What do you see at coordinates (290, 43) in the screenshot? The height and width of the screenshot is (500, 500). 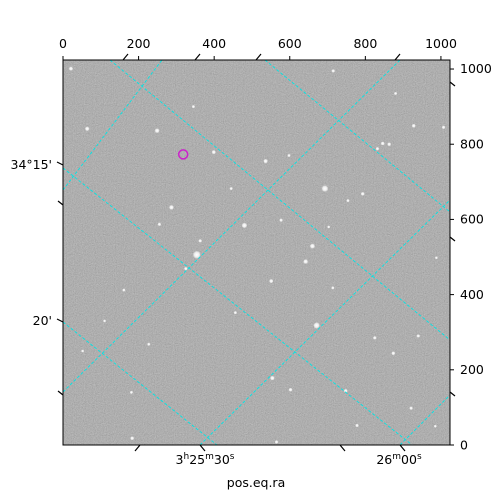 I see `top-tick-label: 600` at bounding box center [290, 43].